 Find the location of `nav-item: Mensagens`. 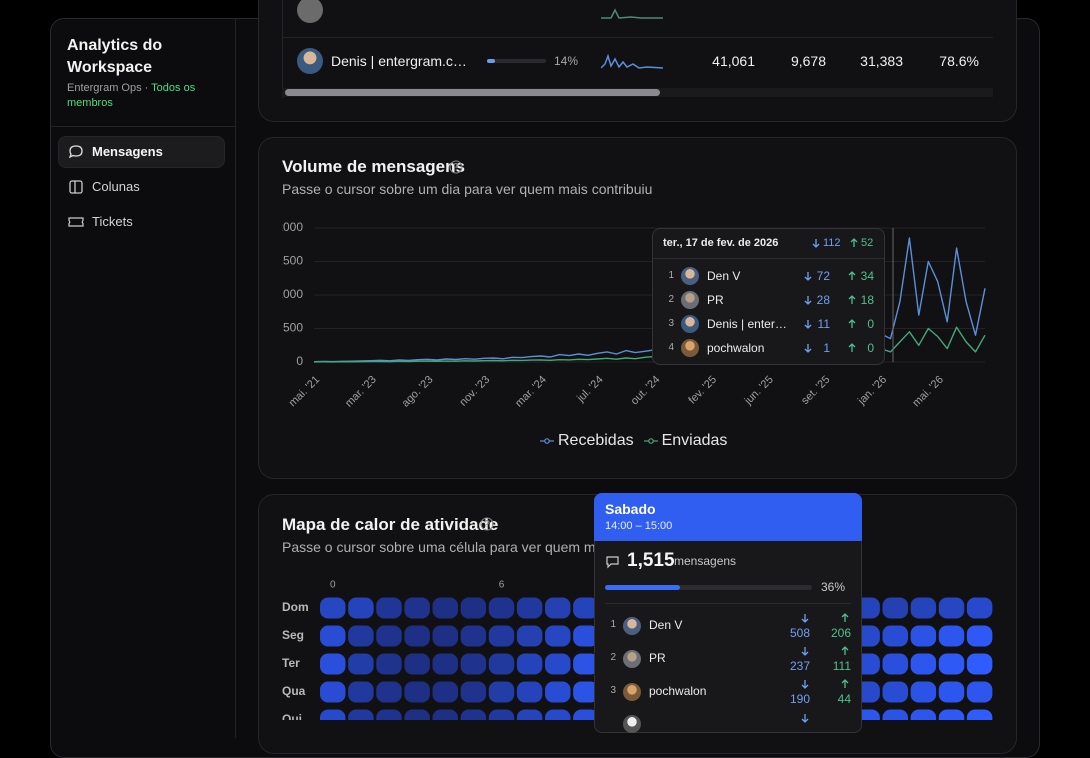

nav-item: Mensagens is located at coordinates (127, 151).